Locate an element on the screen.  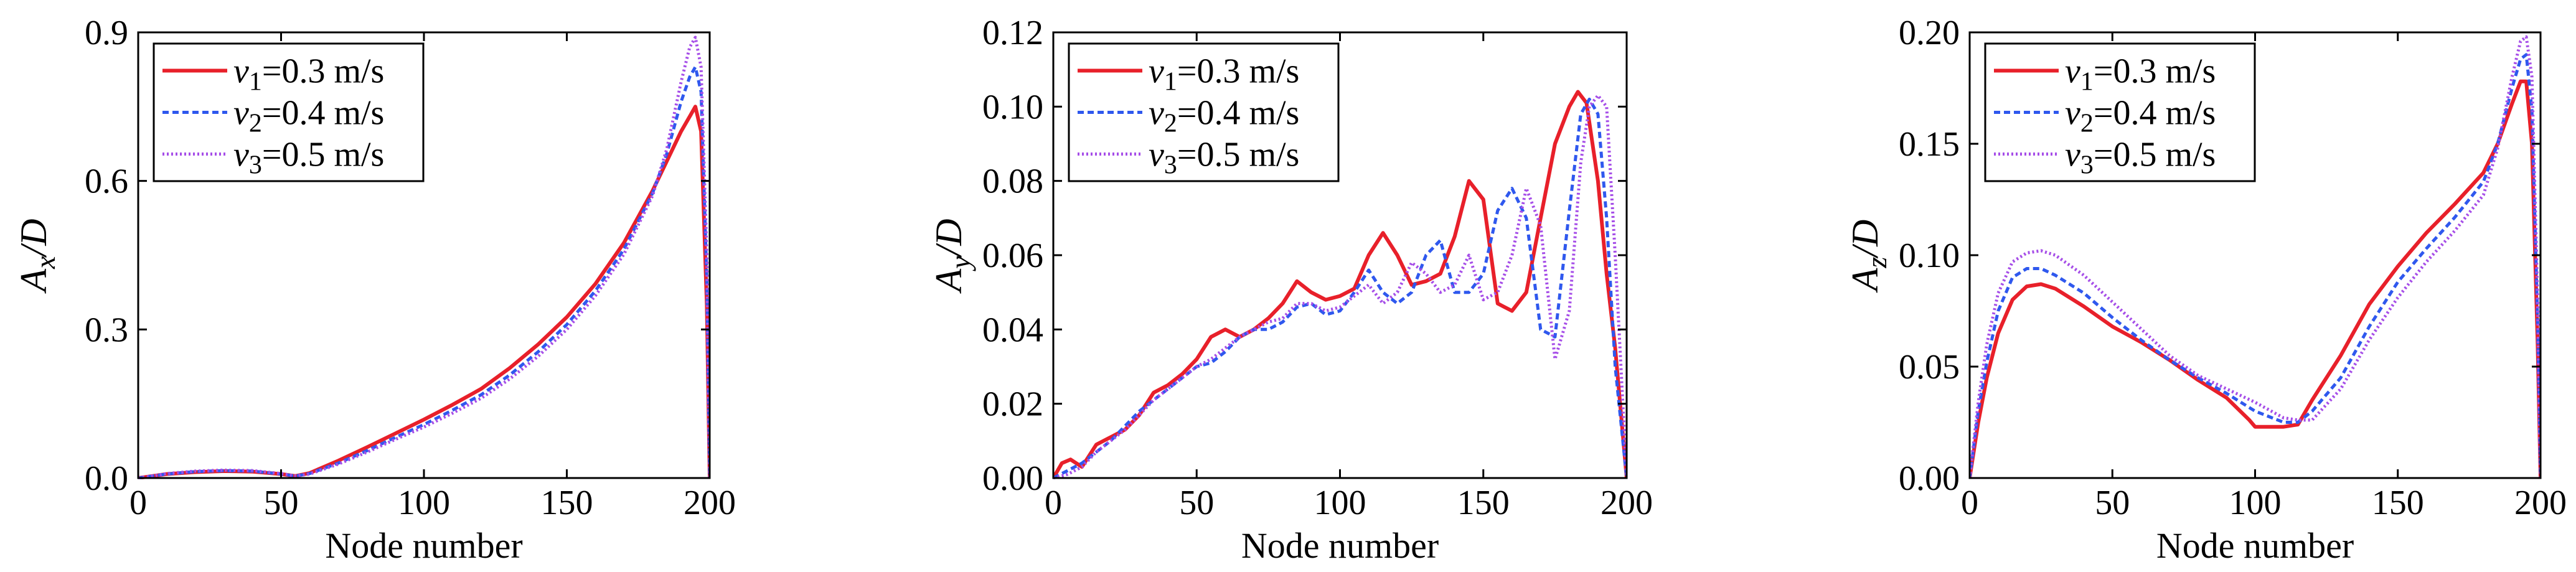
y-tick-label: 0.05 is located at coordinates (1929, 367).